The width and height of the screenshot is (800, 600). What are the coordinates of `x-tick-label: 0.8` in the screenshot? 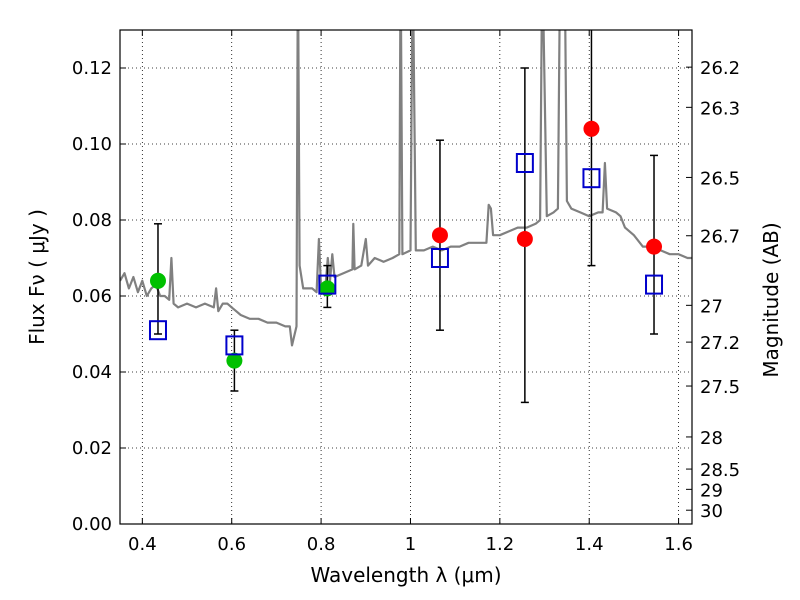 It's located at (321, 544).